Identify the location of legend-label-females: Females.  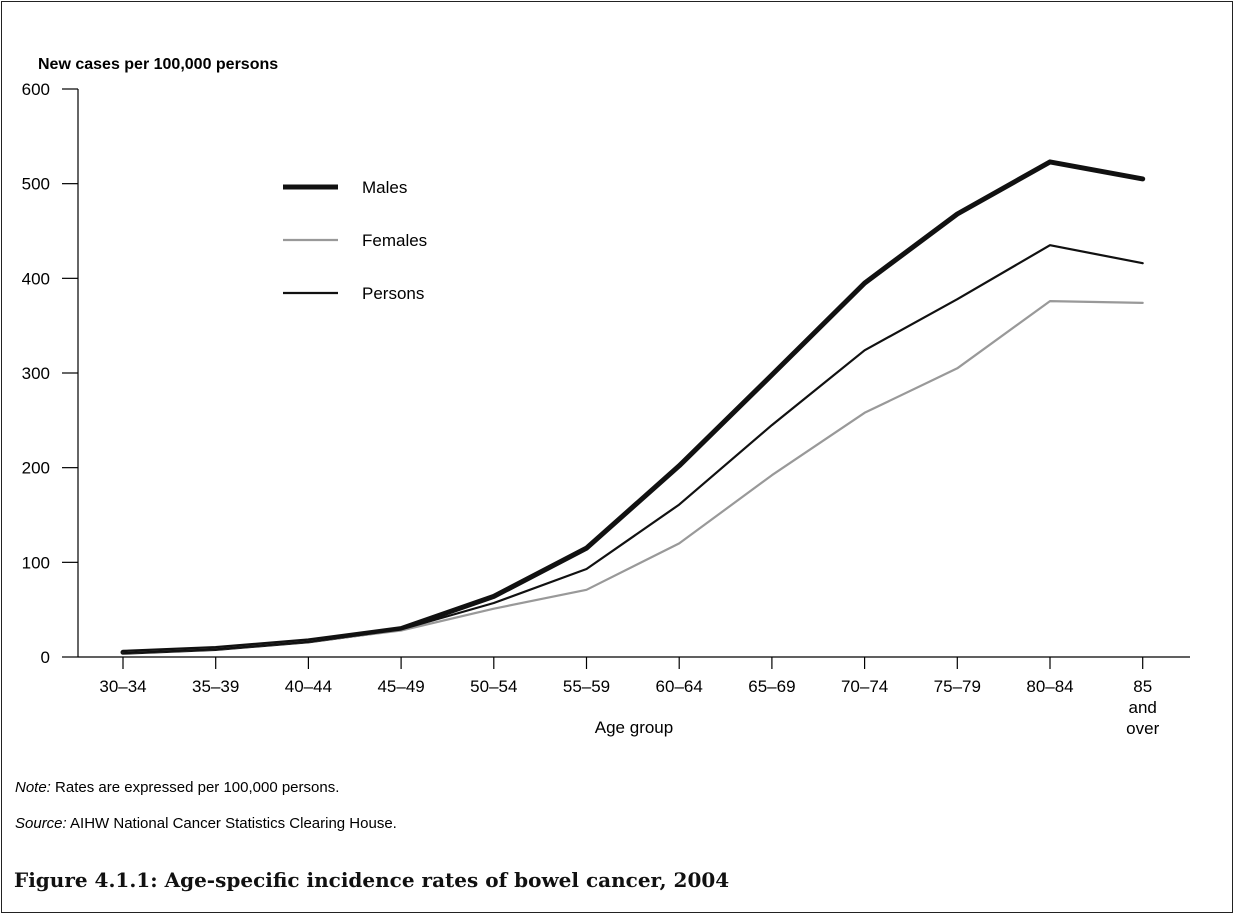
(394, 240).